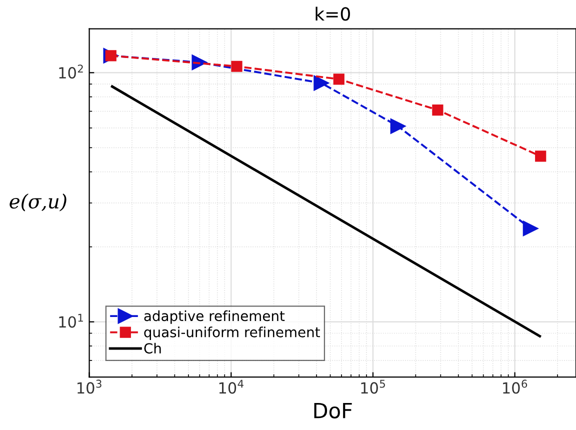 This screenshot has width=576, height=430. Describe the element at coordinates (152, 348) in the screenshot. I see `legend-label: Ch` at that location.